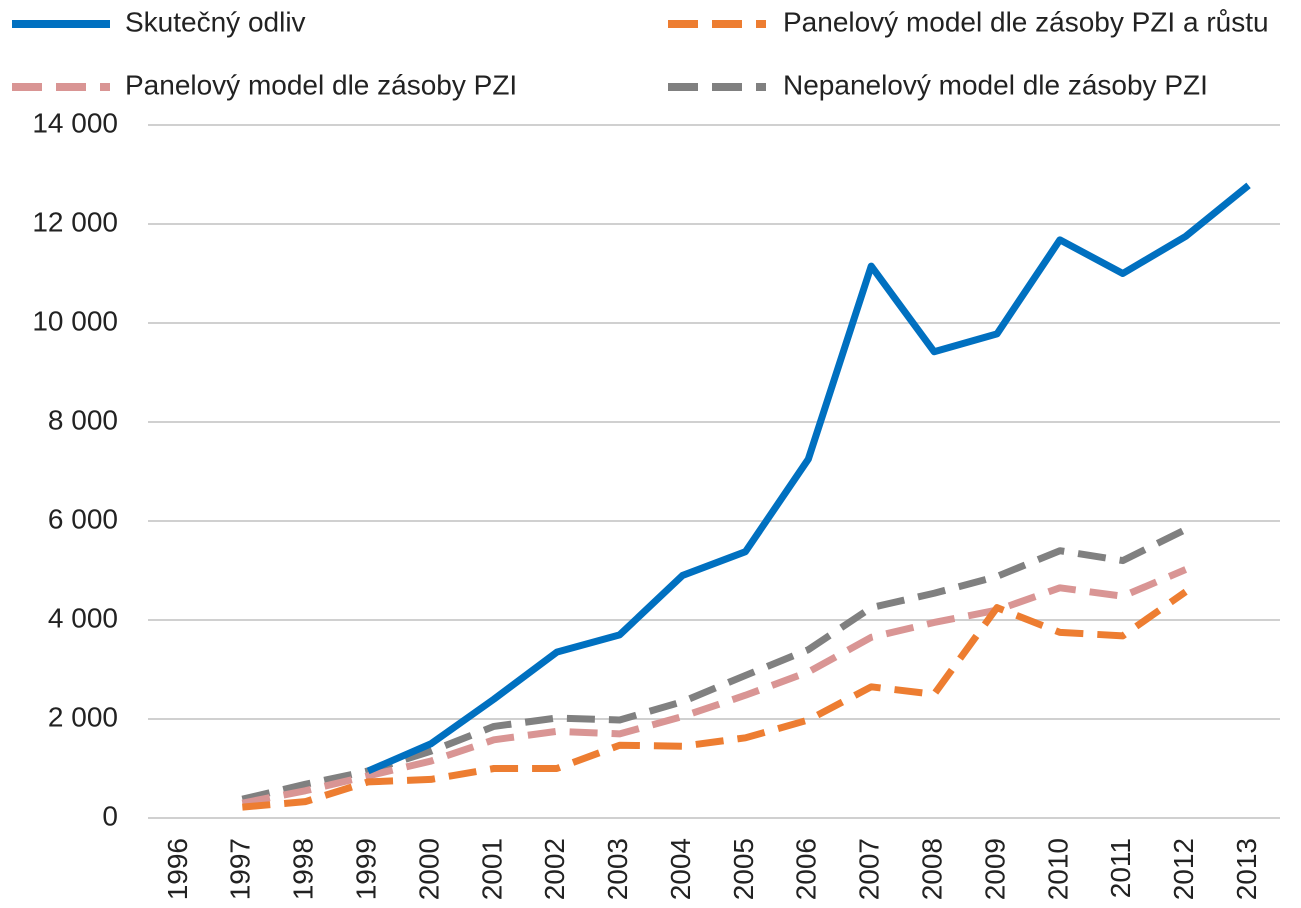 This screenshot has width=1301, height=908. What do you see at coordinates (75, 320) in the screenshot?
I see `y-tick-label: 10 000` at bounding box center [75, 320].